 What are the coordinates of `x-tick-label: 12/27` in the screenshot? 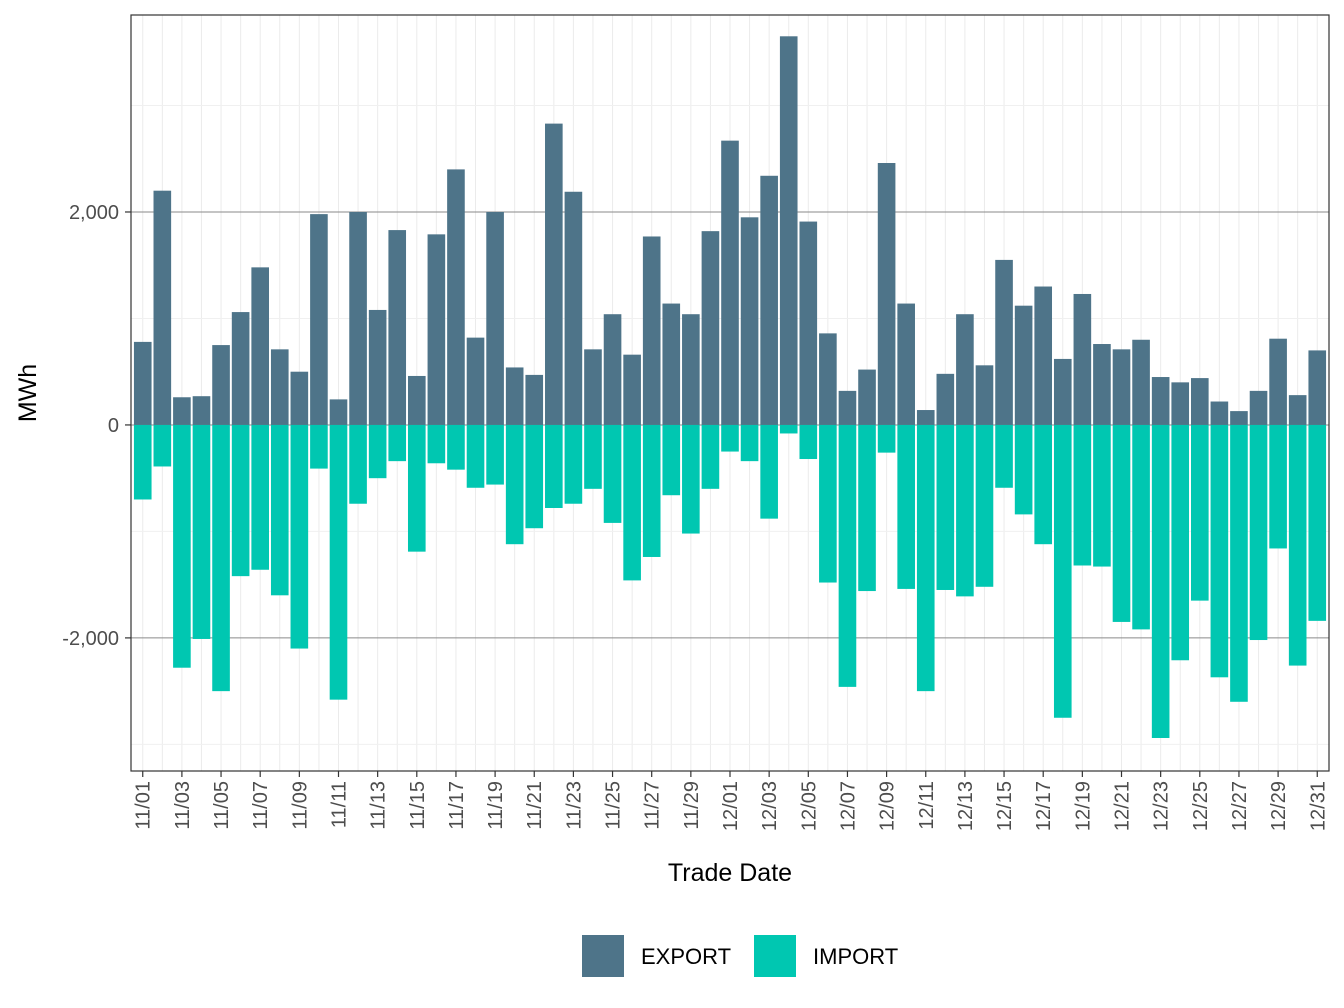 It's located at (1240, 806).